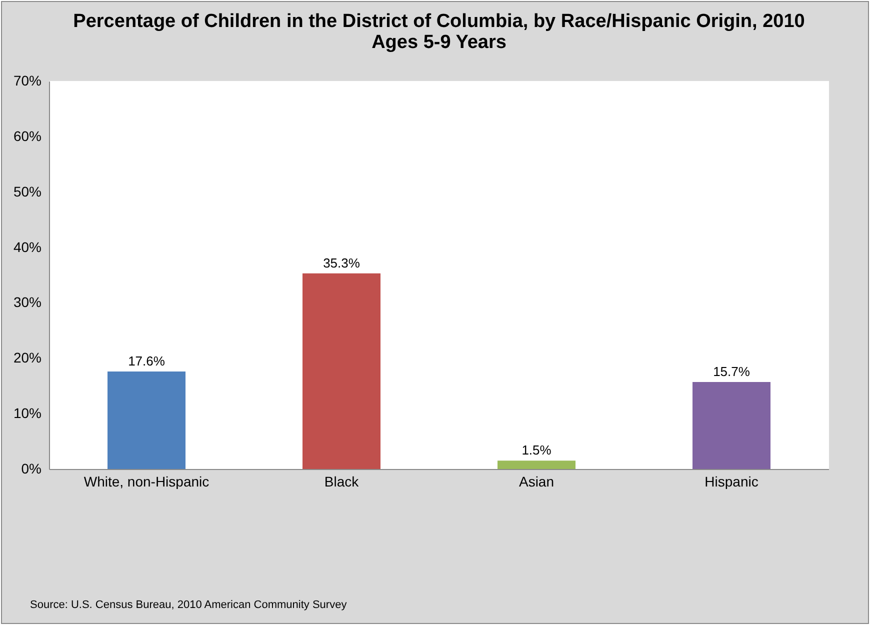 Image resolution: width=870 pixels, height=625 pixels. Describe the element at coordinates (27, 136) in the screenshot. I see `y-tick-label: 60%` at that location.